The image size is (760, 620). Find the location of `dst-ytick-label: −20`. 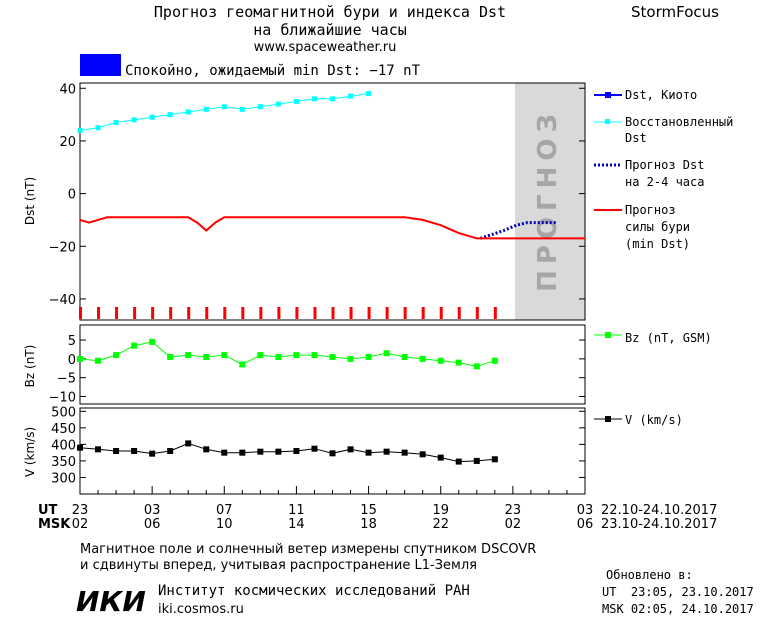

dst-ytick-label: −20 is located at coordinates (62, 247).